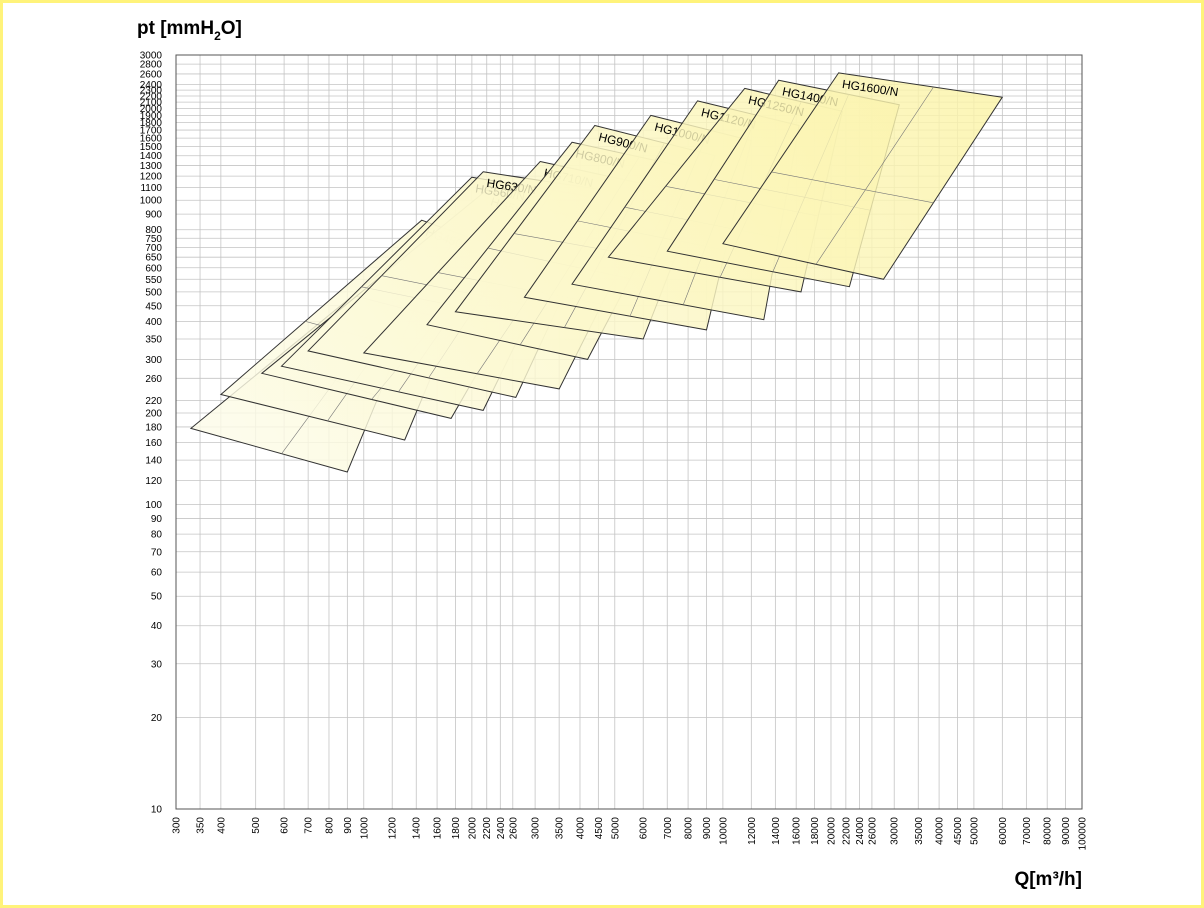  What do you see at coordinates (157, 519) in the screenshot?
I see `y-tick-label: 90` at bounding box center [157, 519].